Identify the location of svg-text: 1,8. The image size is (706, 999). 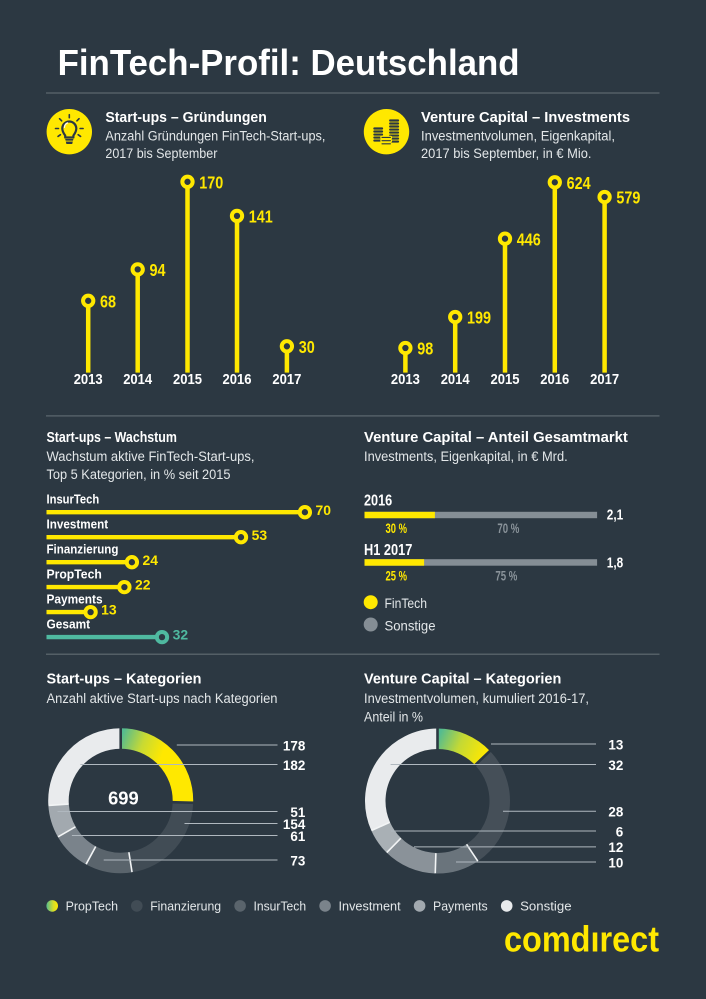
(615, 562).